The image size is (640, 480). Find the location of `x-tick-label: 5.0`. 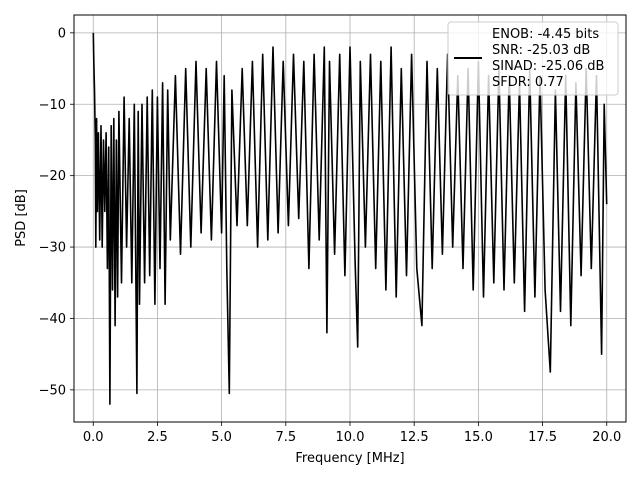

x-tick-label: 5.0 is located at coordinates (221, 437).